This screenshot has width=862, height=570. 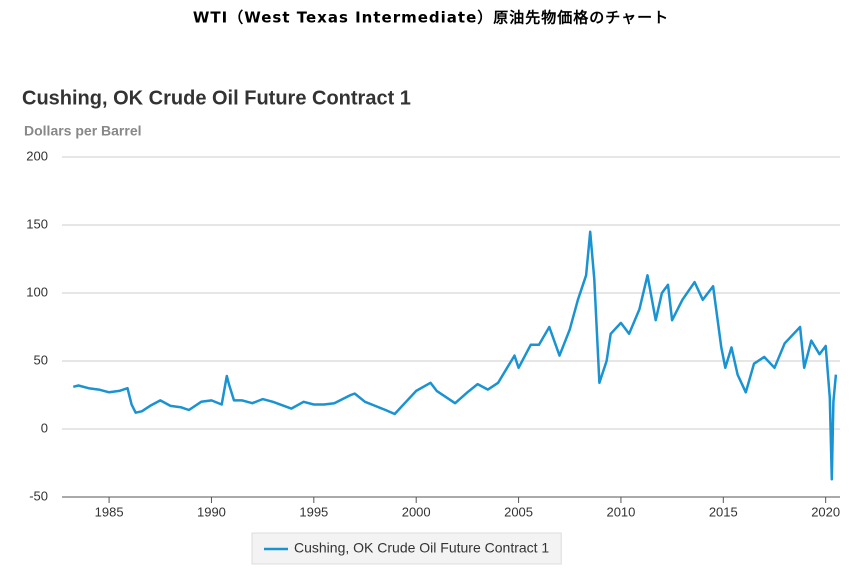 I want to click on x-tick-label: 2015, so click(x=723, y=511).